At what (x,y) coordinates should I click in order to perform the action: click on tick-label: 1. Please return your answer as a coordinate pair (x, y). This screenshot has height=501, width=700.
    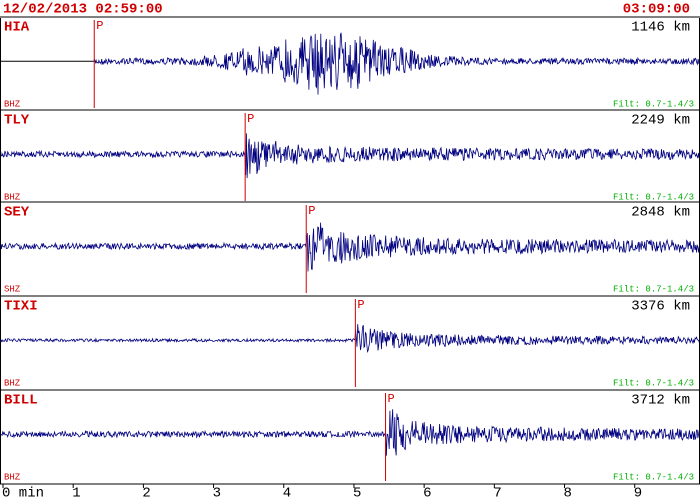
    Looking at the image, I should click on (76, 493).